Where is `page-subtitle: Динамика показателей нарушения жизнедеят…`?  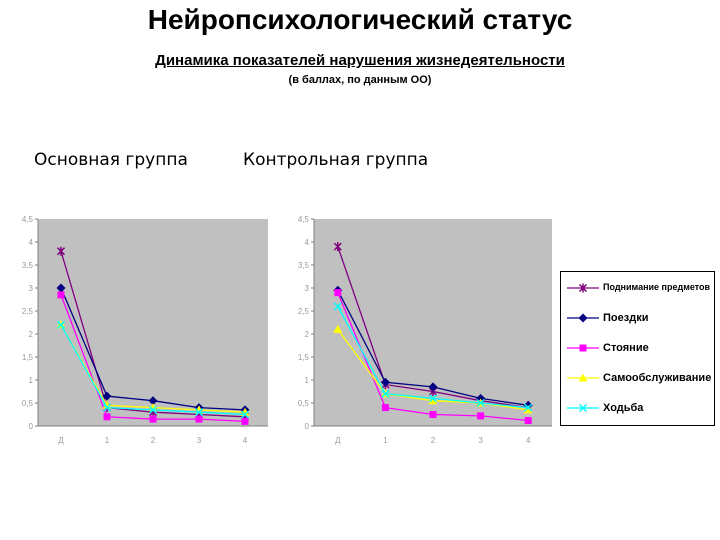
page-subtitle: Динамика показателей нарушения жизнедеят… is located at coordinates (360, 60).